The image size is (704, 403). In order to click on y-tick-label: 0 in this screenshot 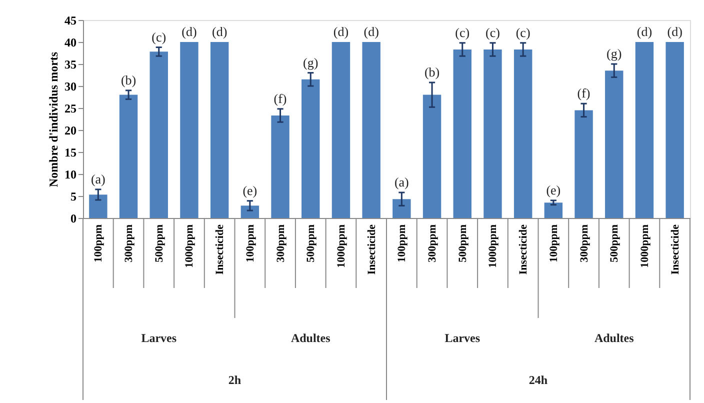, I will do `click(73, 219)`.